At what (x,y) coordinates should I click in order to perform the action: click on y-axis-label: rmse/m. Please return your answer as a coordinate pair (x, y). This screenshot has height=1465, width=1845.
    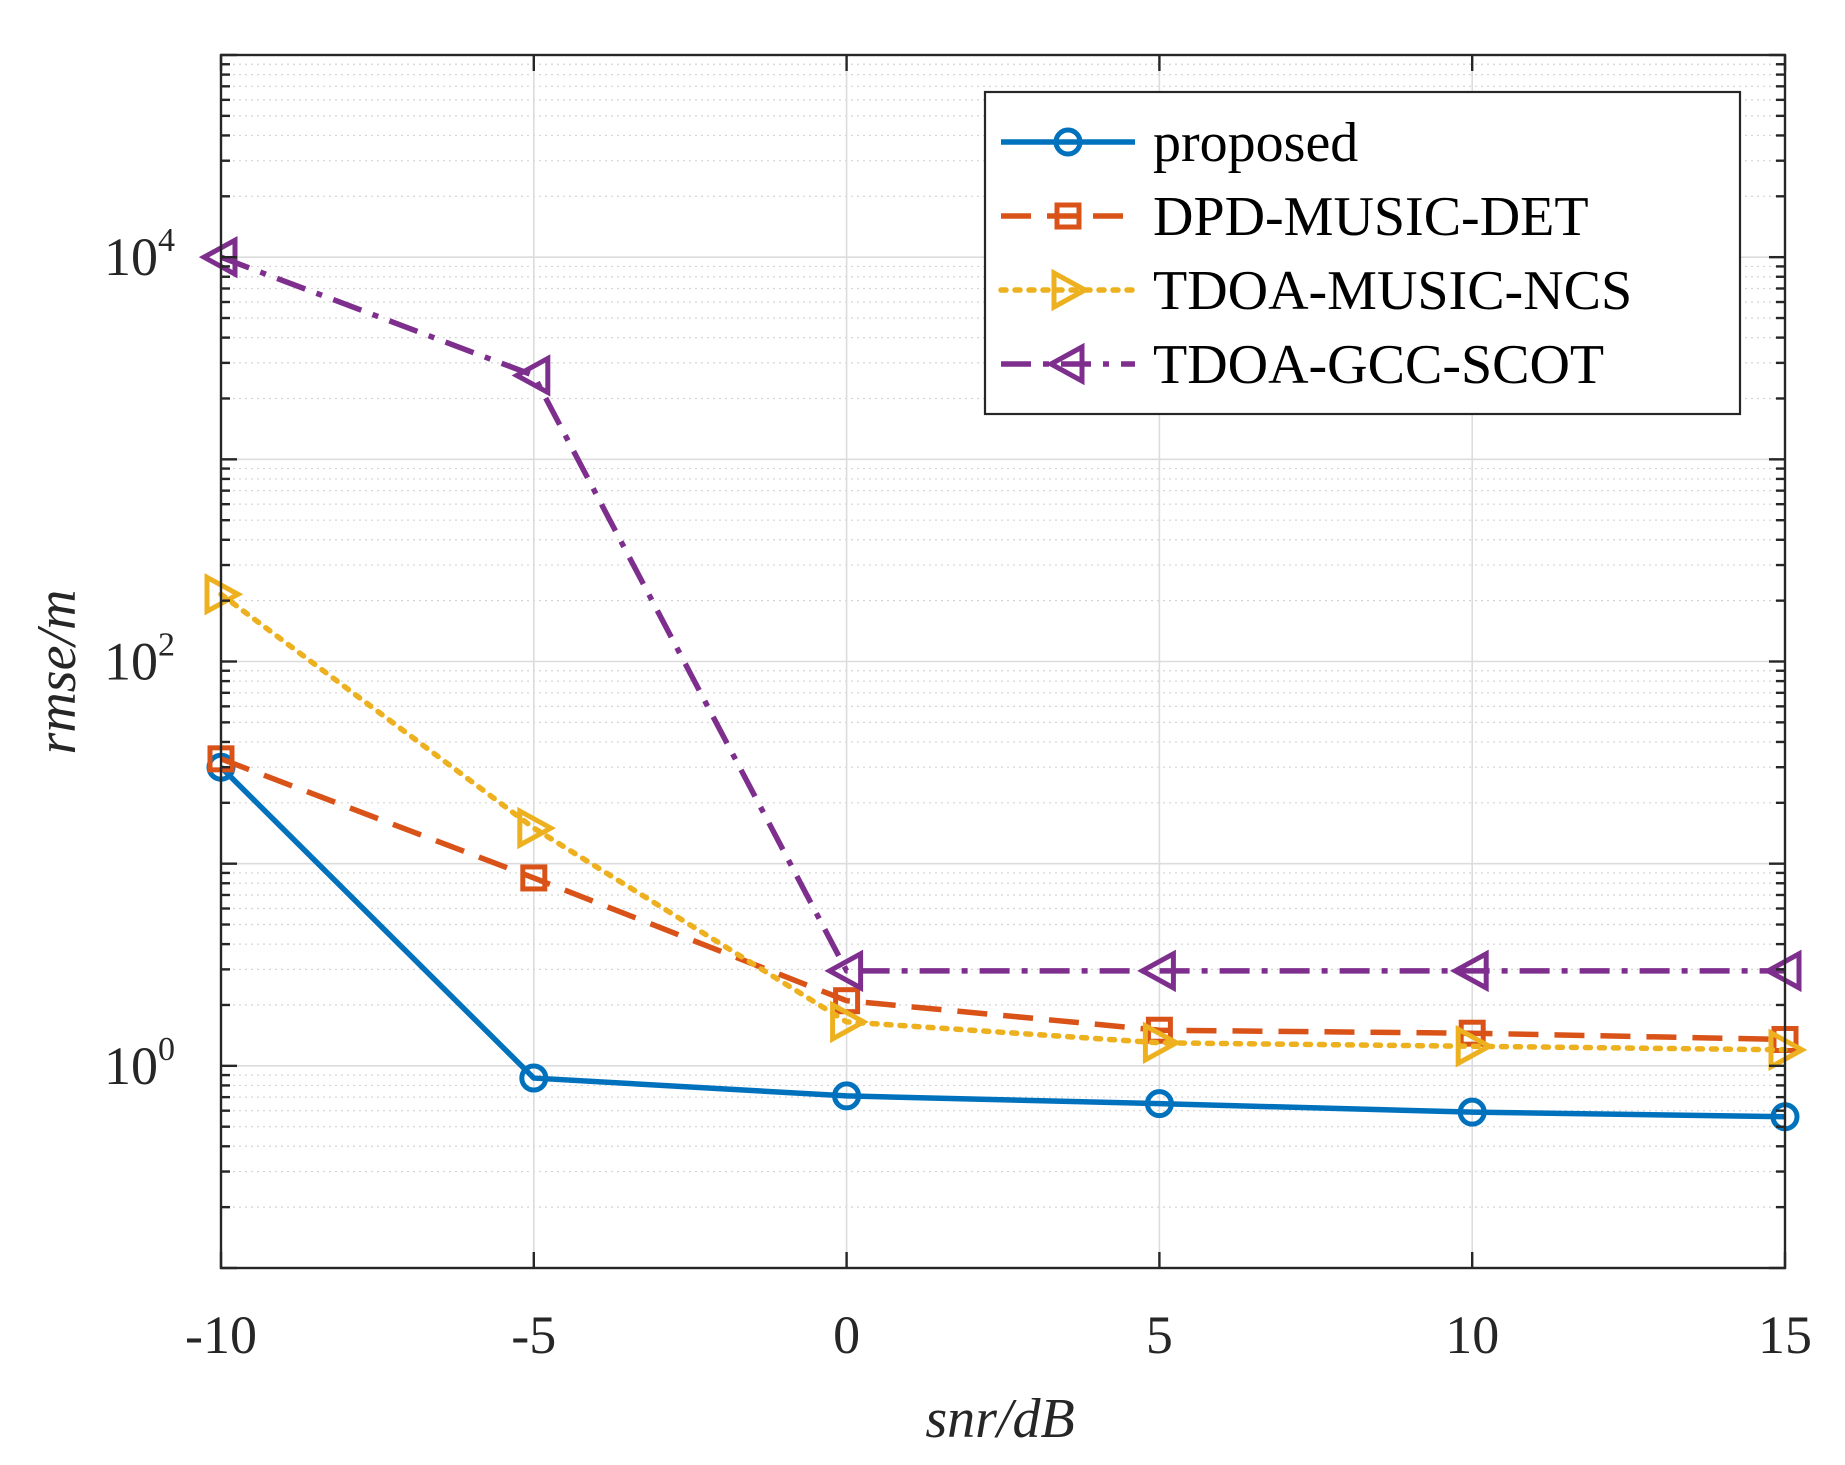
    Looking at the image, I should click on (57, 672).